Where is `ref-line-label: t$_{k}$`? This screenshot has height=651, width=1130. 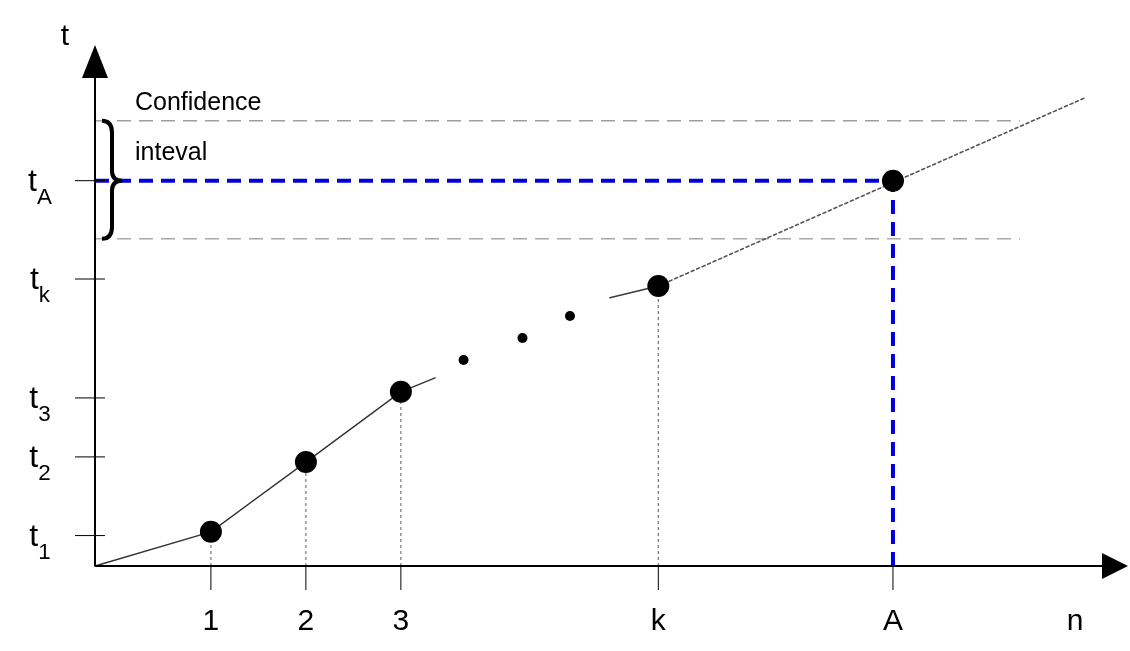 ref-line-label: t$_{k}$ is located at coordinates (40, 283).